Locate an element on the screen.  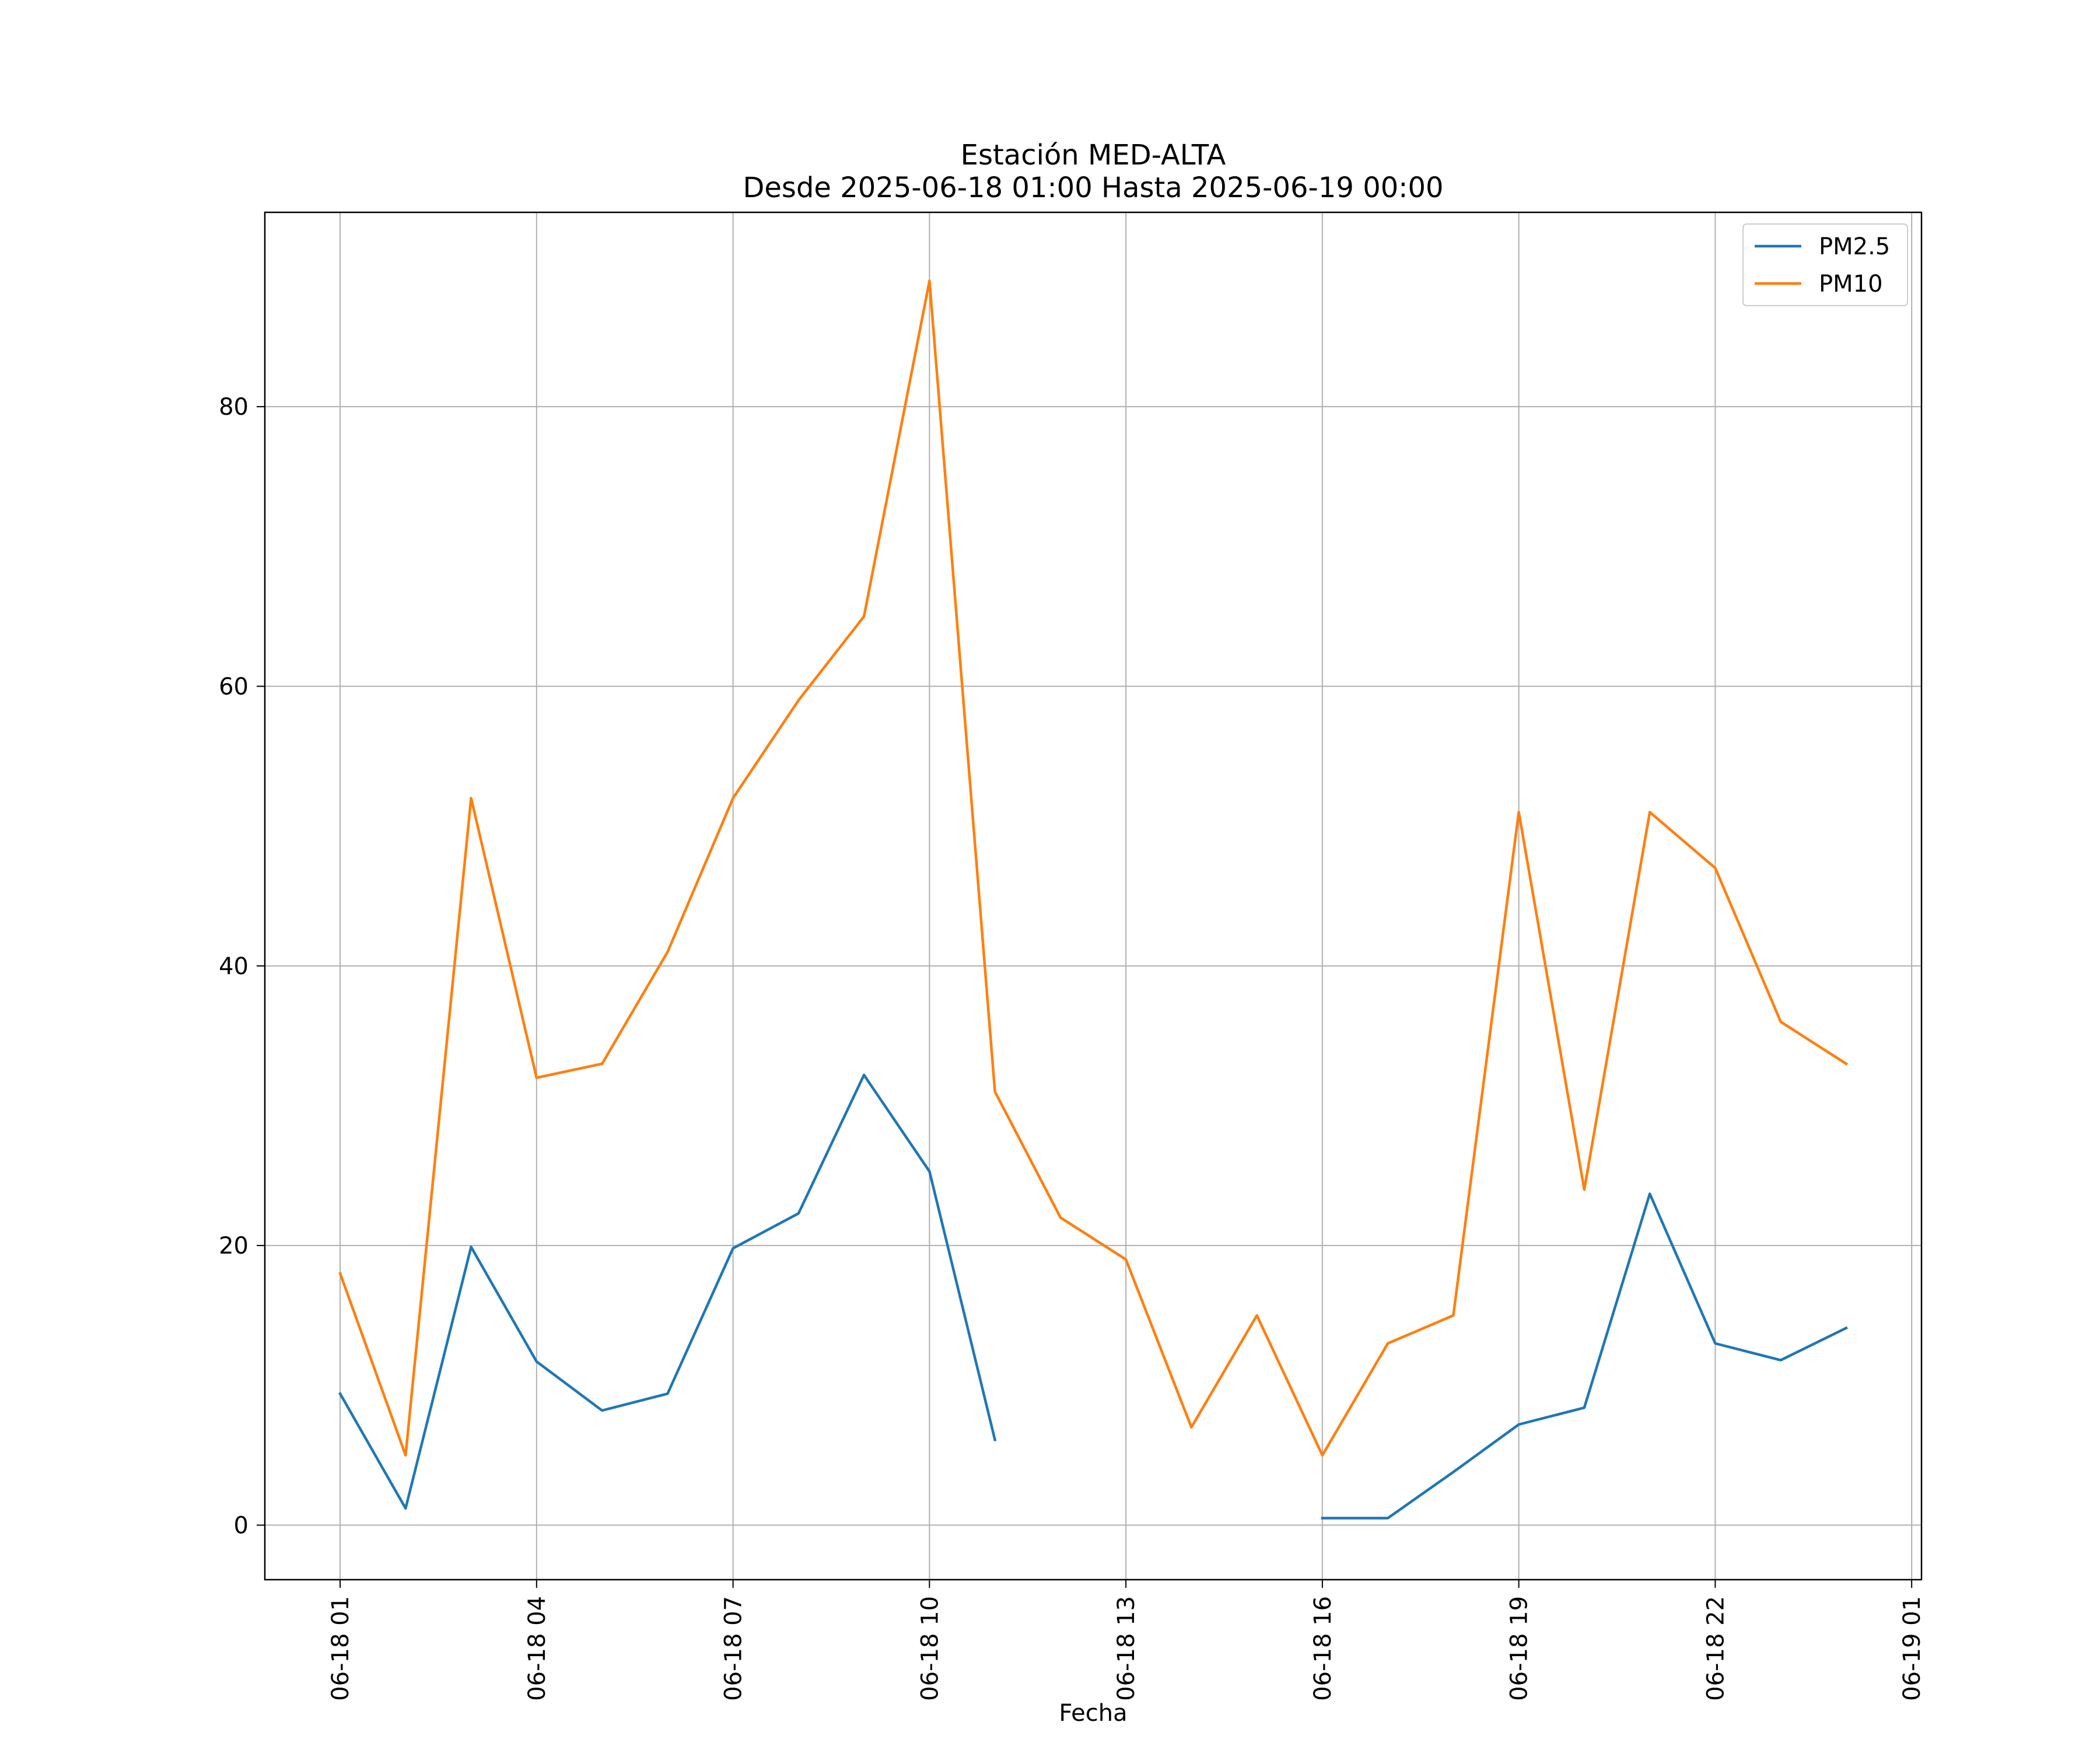
x-tick-label: 06-18 04 is located at coordinates (537, 1648).